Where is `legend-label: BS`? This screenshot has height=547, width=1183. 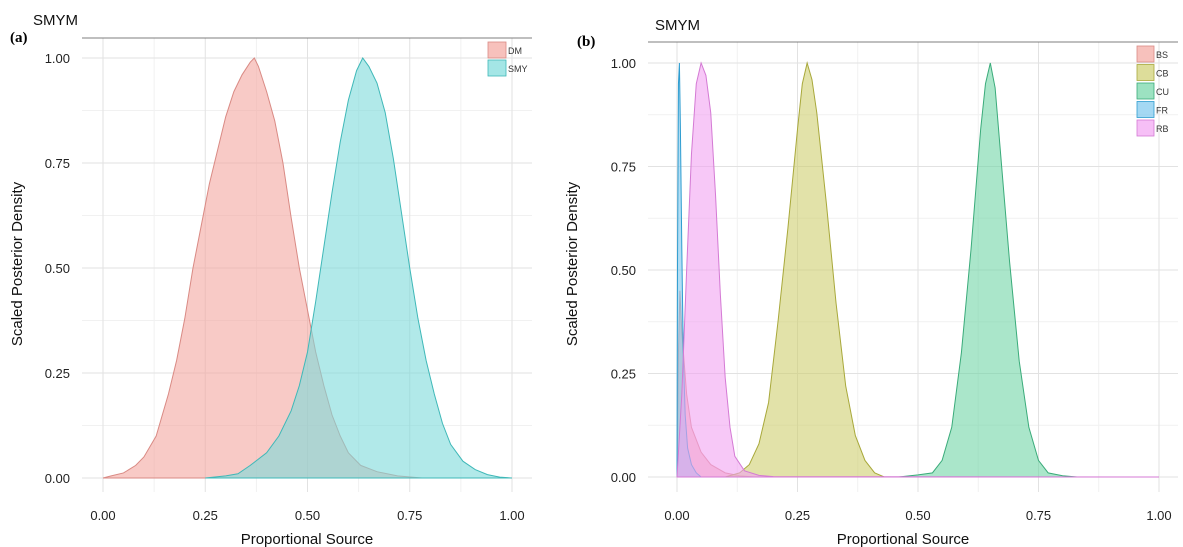 legend-label: BS is located at coordinates (1162, 55).